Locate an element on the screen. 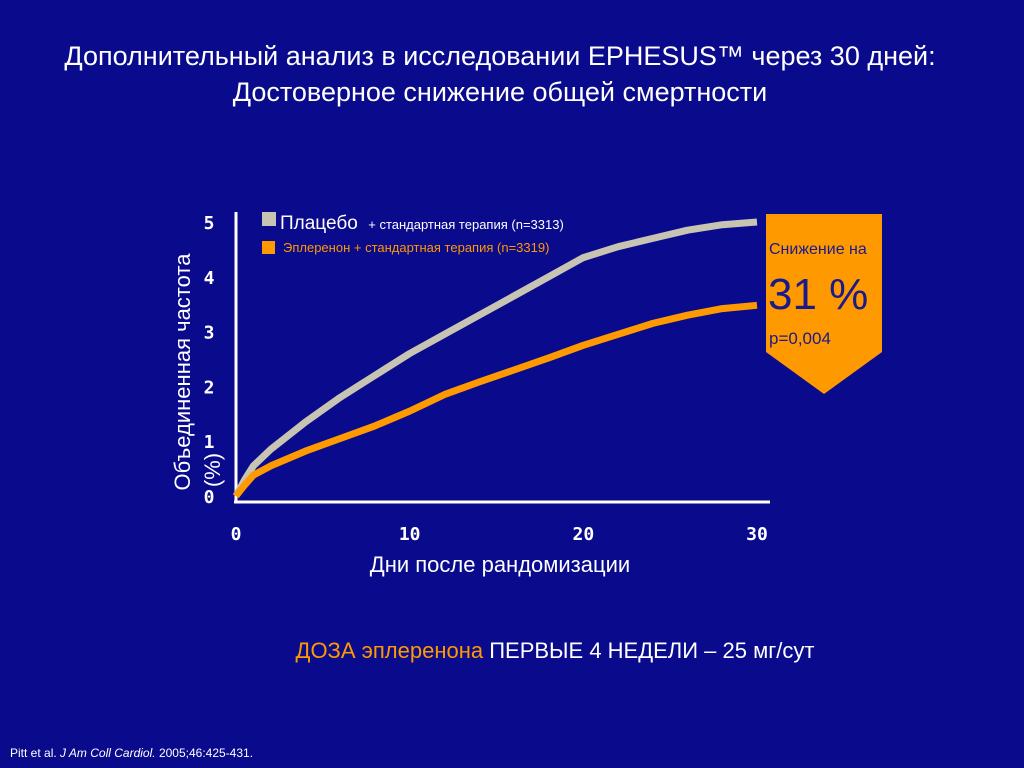 Image resolution: width=1024 pixels, height=768 pixels. y-axis-title-line-1: Объединенная частота is located at coordinates (182, 372).